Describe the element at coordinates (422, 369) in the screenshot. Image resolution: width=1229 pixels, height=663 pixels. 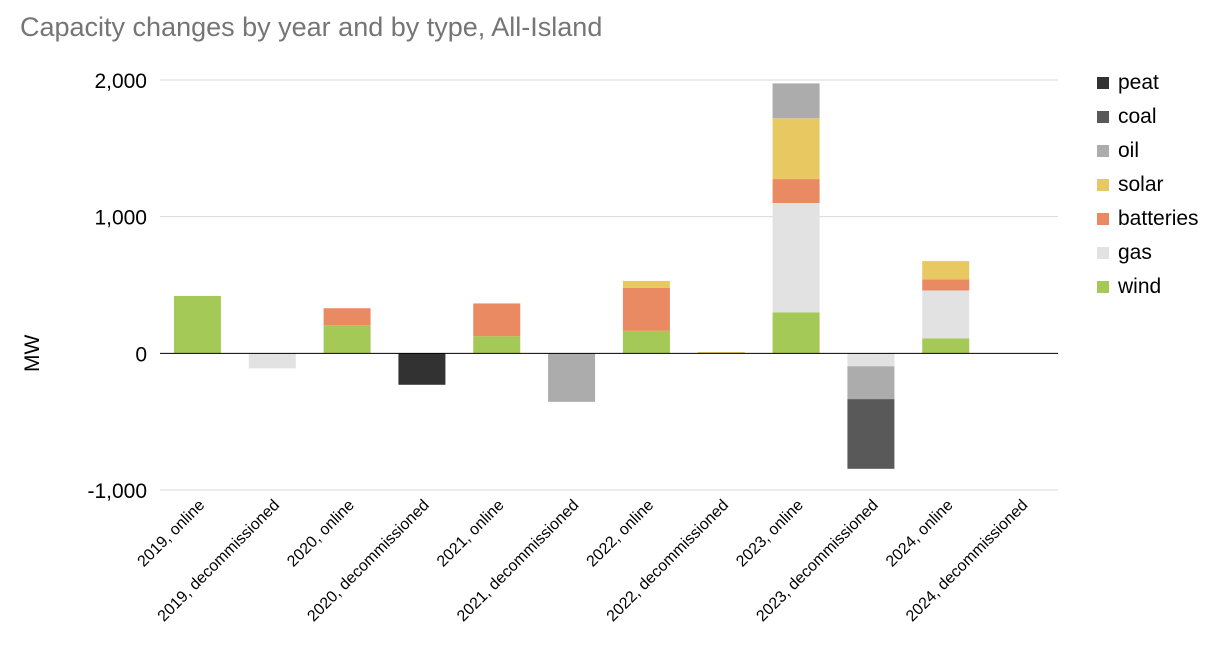
I see `bar-segment-peat` at that location.